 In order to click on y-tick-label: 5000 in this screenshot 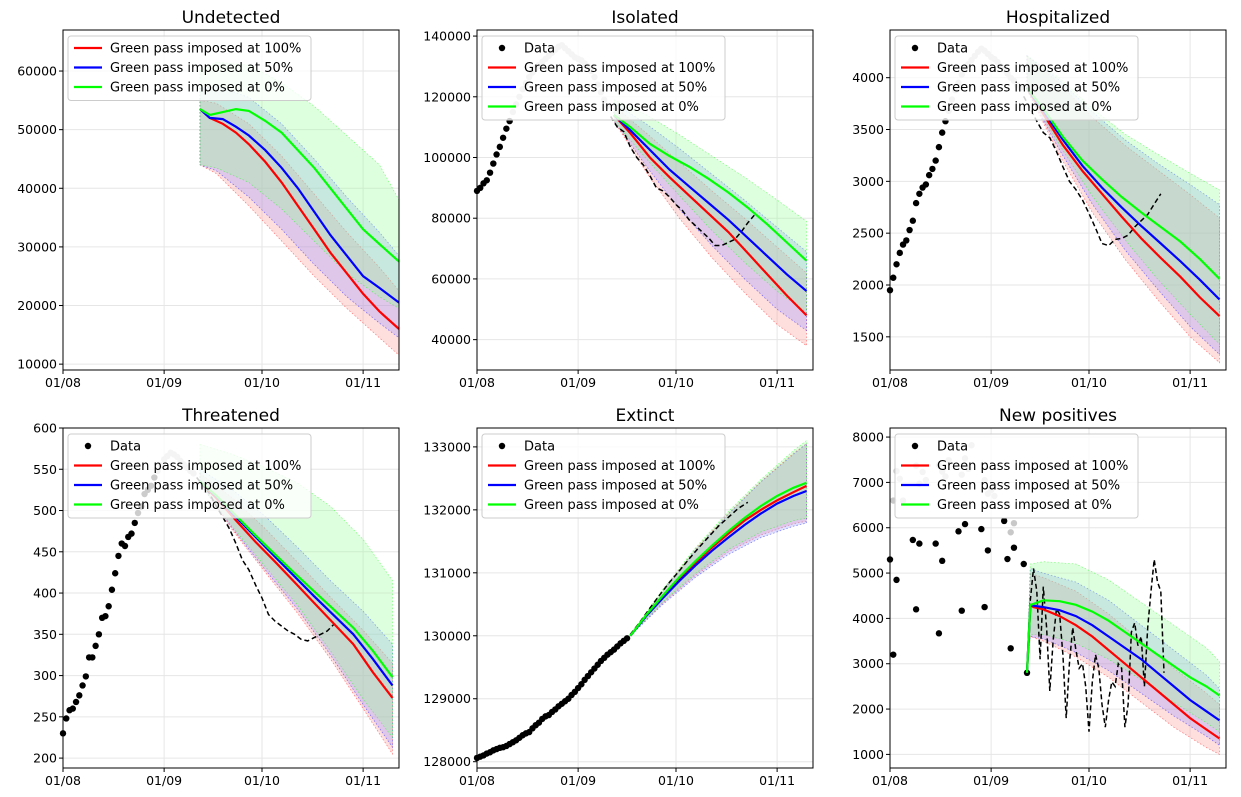, I will do `click(868, 573)`.